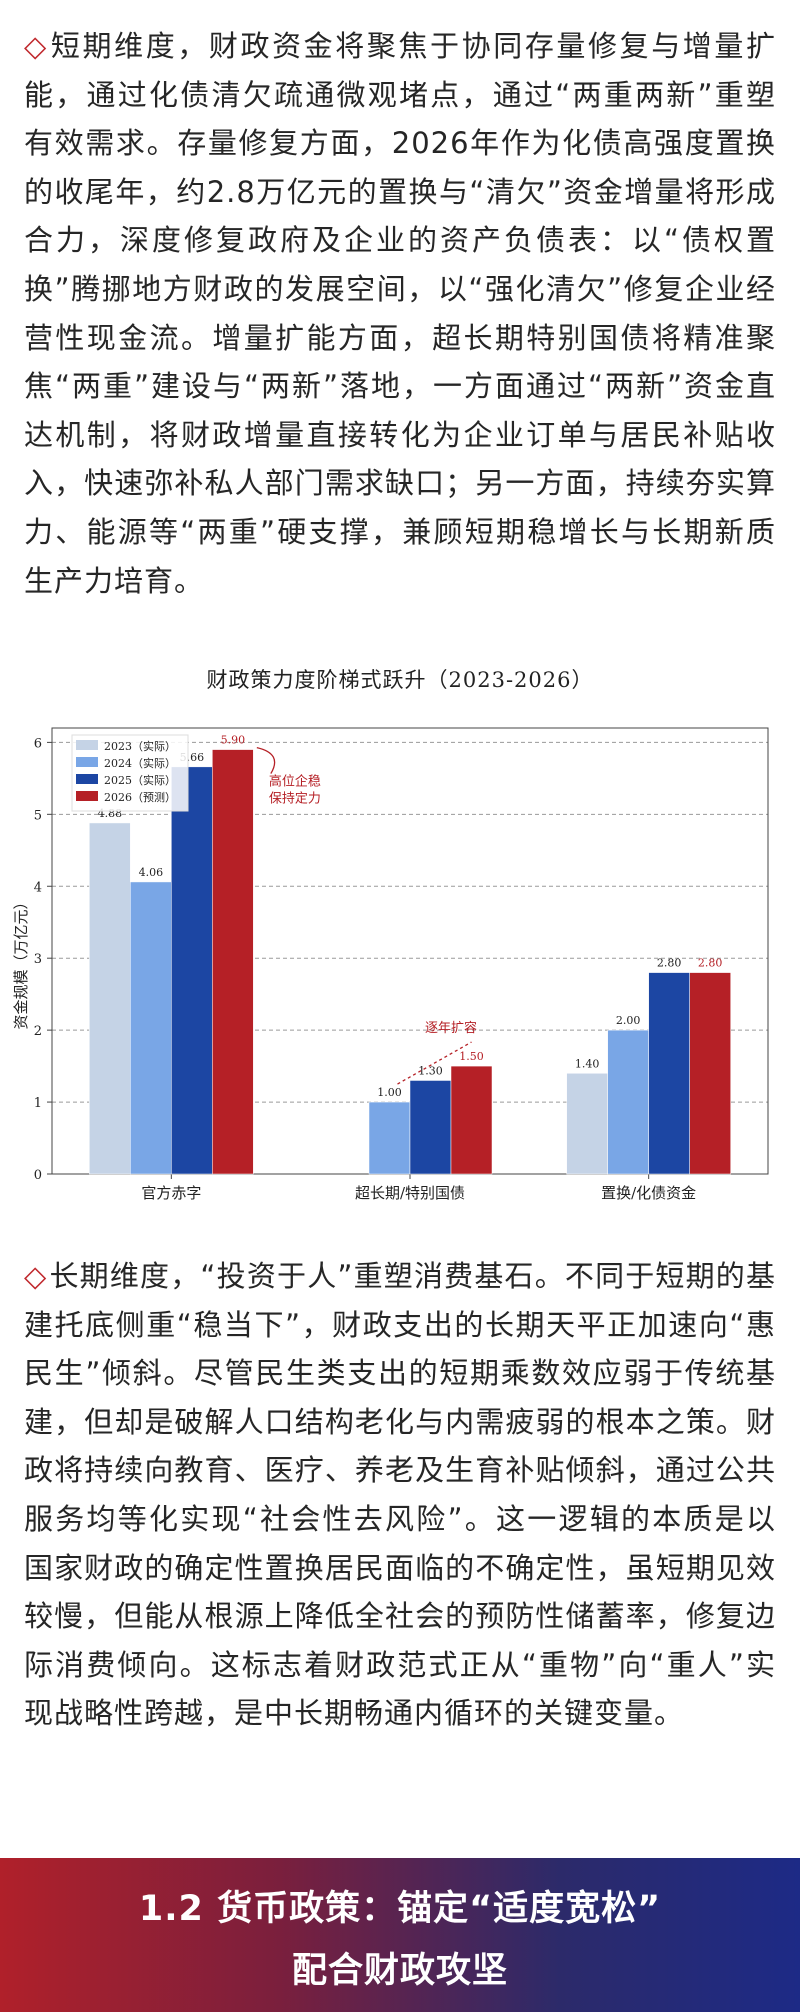 The height and width of the screenshot is (2012, 800). Describe the element at coordinates (140, 746) in the screenshot. I see `legend-label: 2023（实际）` at that location.